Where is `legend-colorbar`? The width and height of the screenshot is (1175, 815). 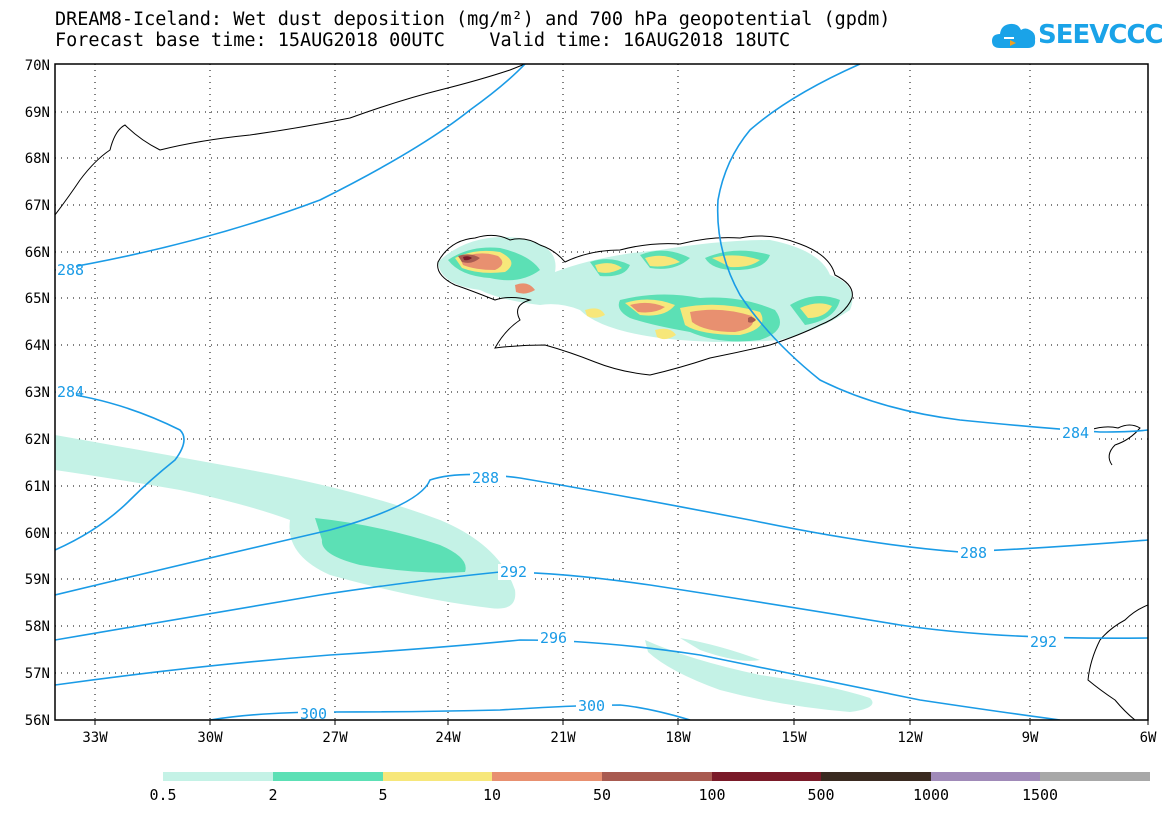
legend-colorbar is located at coordinates (656, 776).